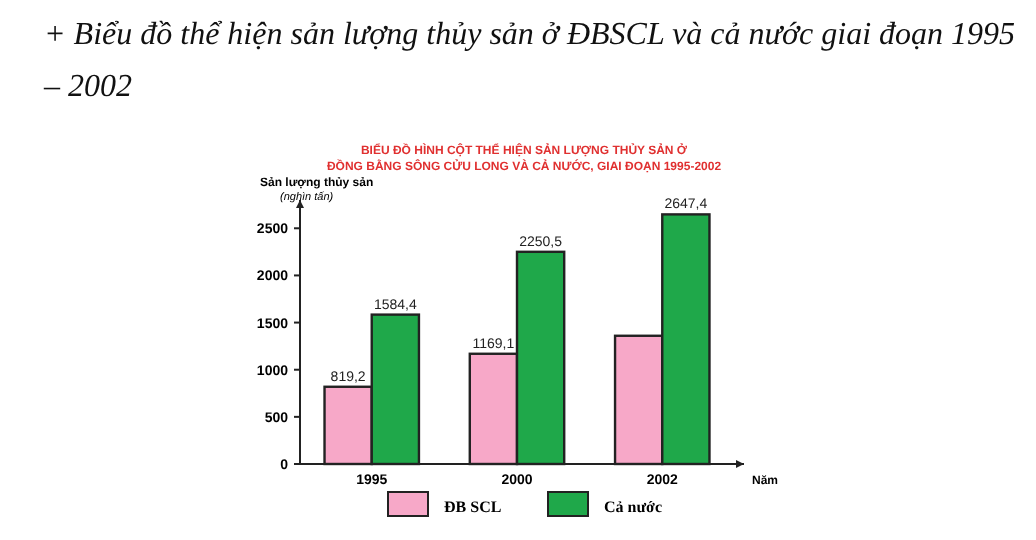 The image size is (1036, 540). I want to click on chart-title: + Biểu đồ thể hiện sản lượng thủy sản ở ĐBSCL và cả nước giai đoạn 1995 – 2002, so click(529, 61).